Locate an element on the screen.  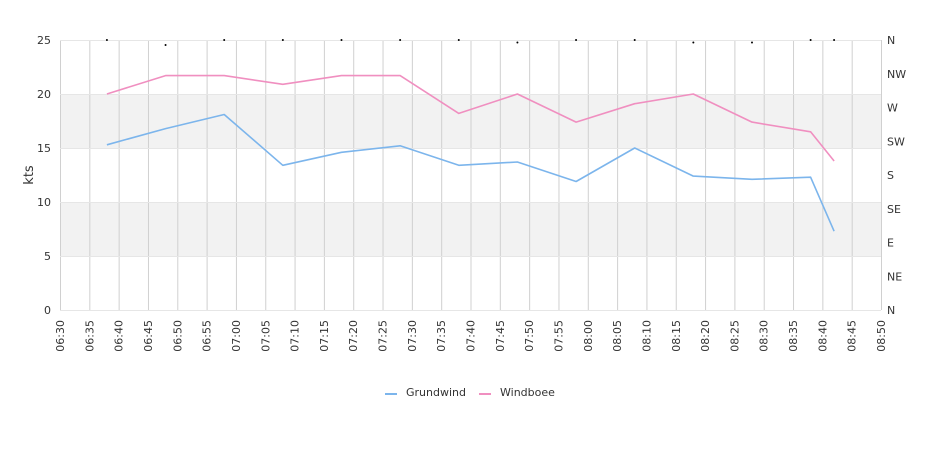
x-tick-label: 06:40 is located at coordinates (119, 336).